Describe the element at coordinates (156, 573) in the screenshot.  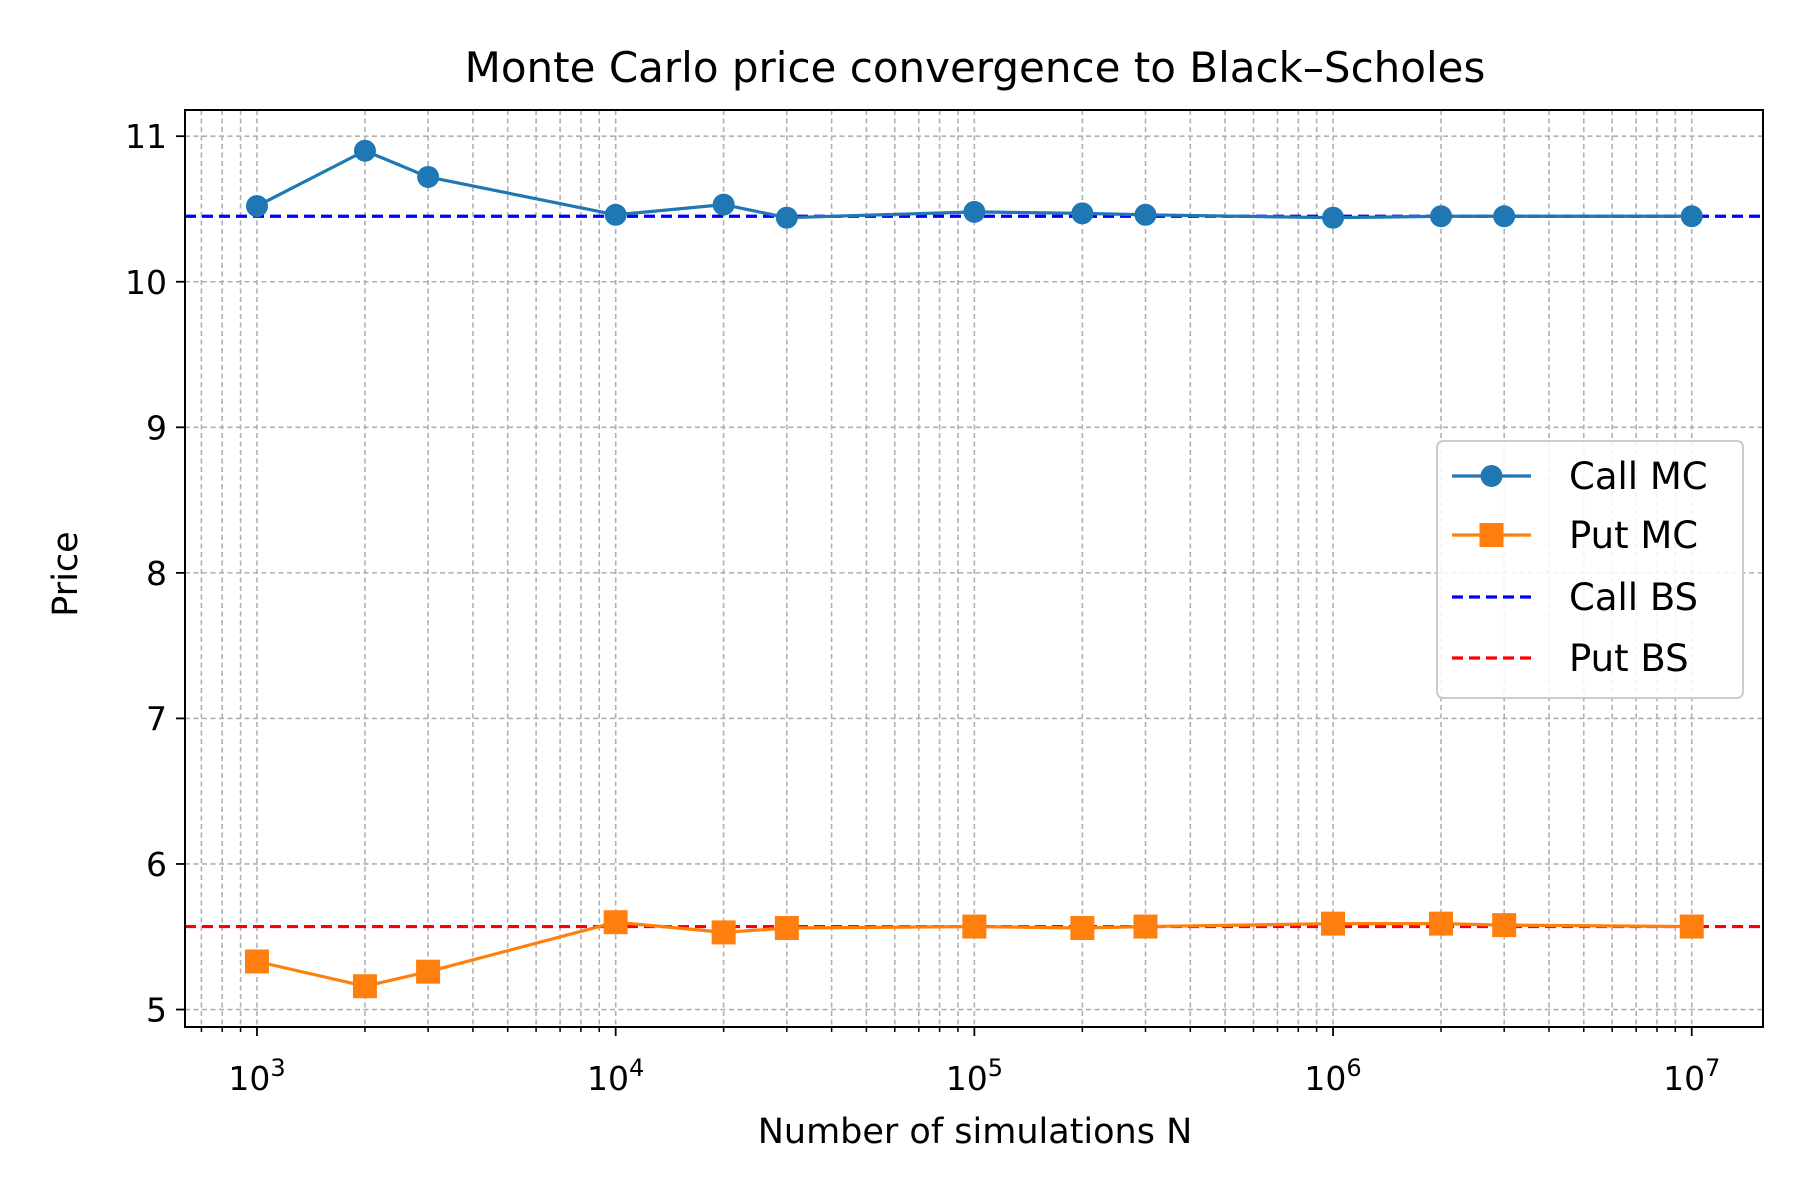
I see `y-tick-label: 8` at that location.